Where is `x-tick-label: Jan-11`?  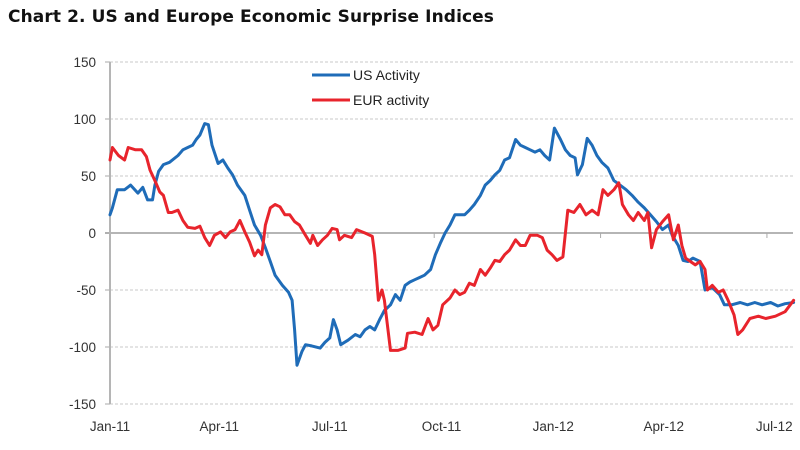
x-tick-label: Jan-11 is located at coordinates (110, 426).